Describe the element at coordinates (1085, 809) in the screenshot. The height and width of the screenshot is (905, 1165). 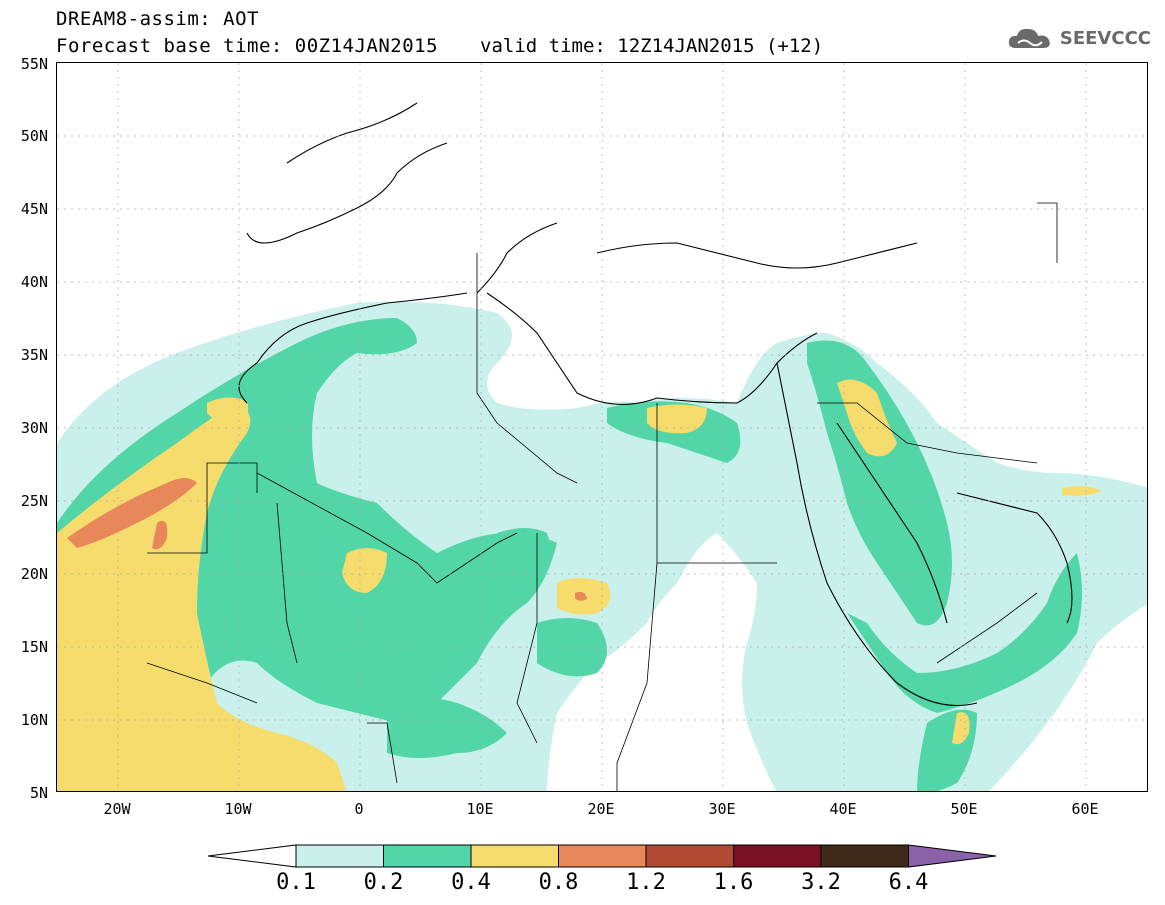
I see `lon-label-60e: 60E` at that location.